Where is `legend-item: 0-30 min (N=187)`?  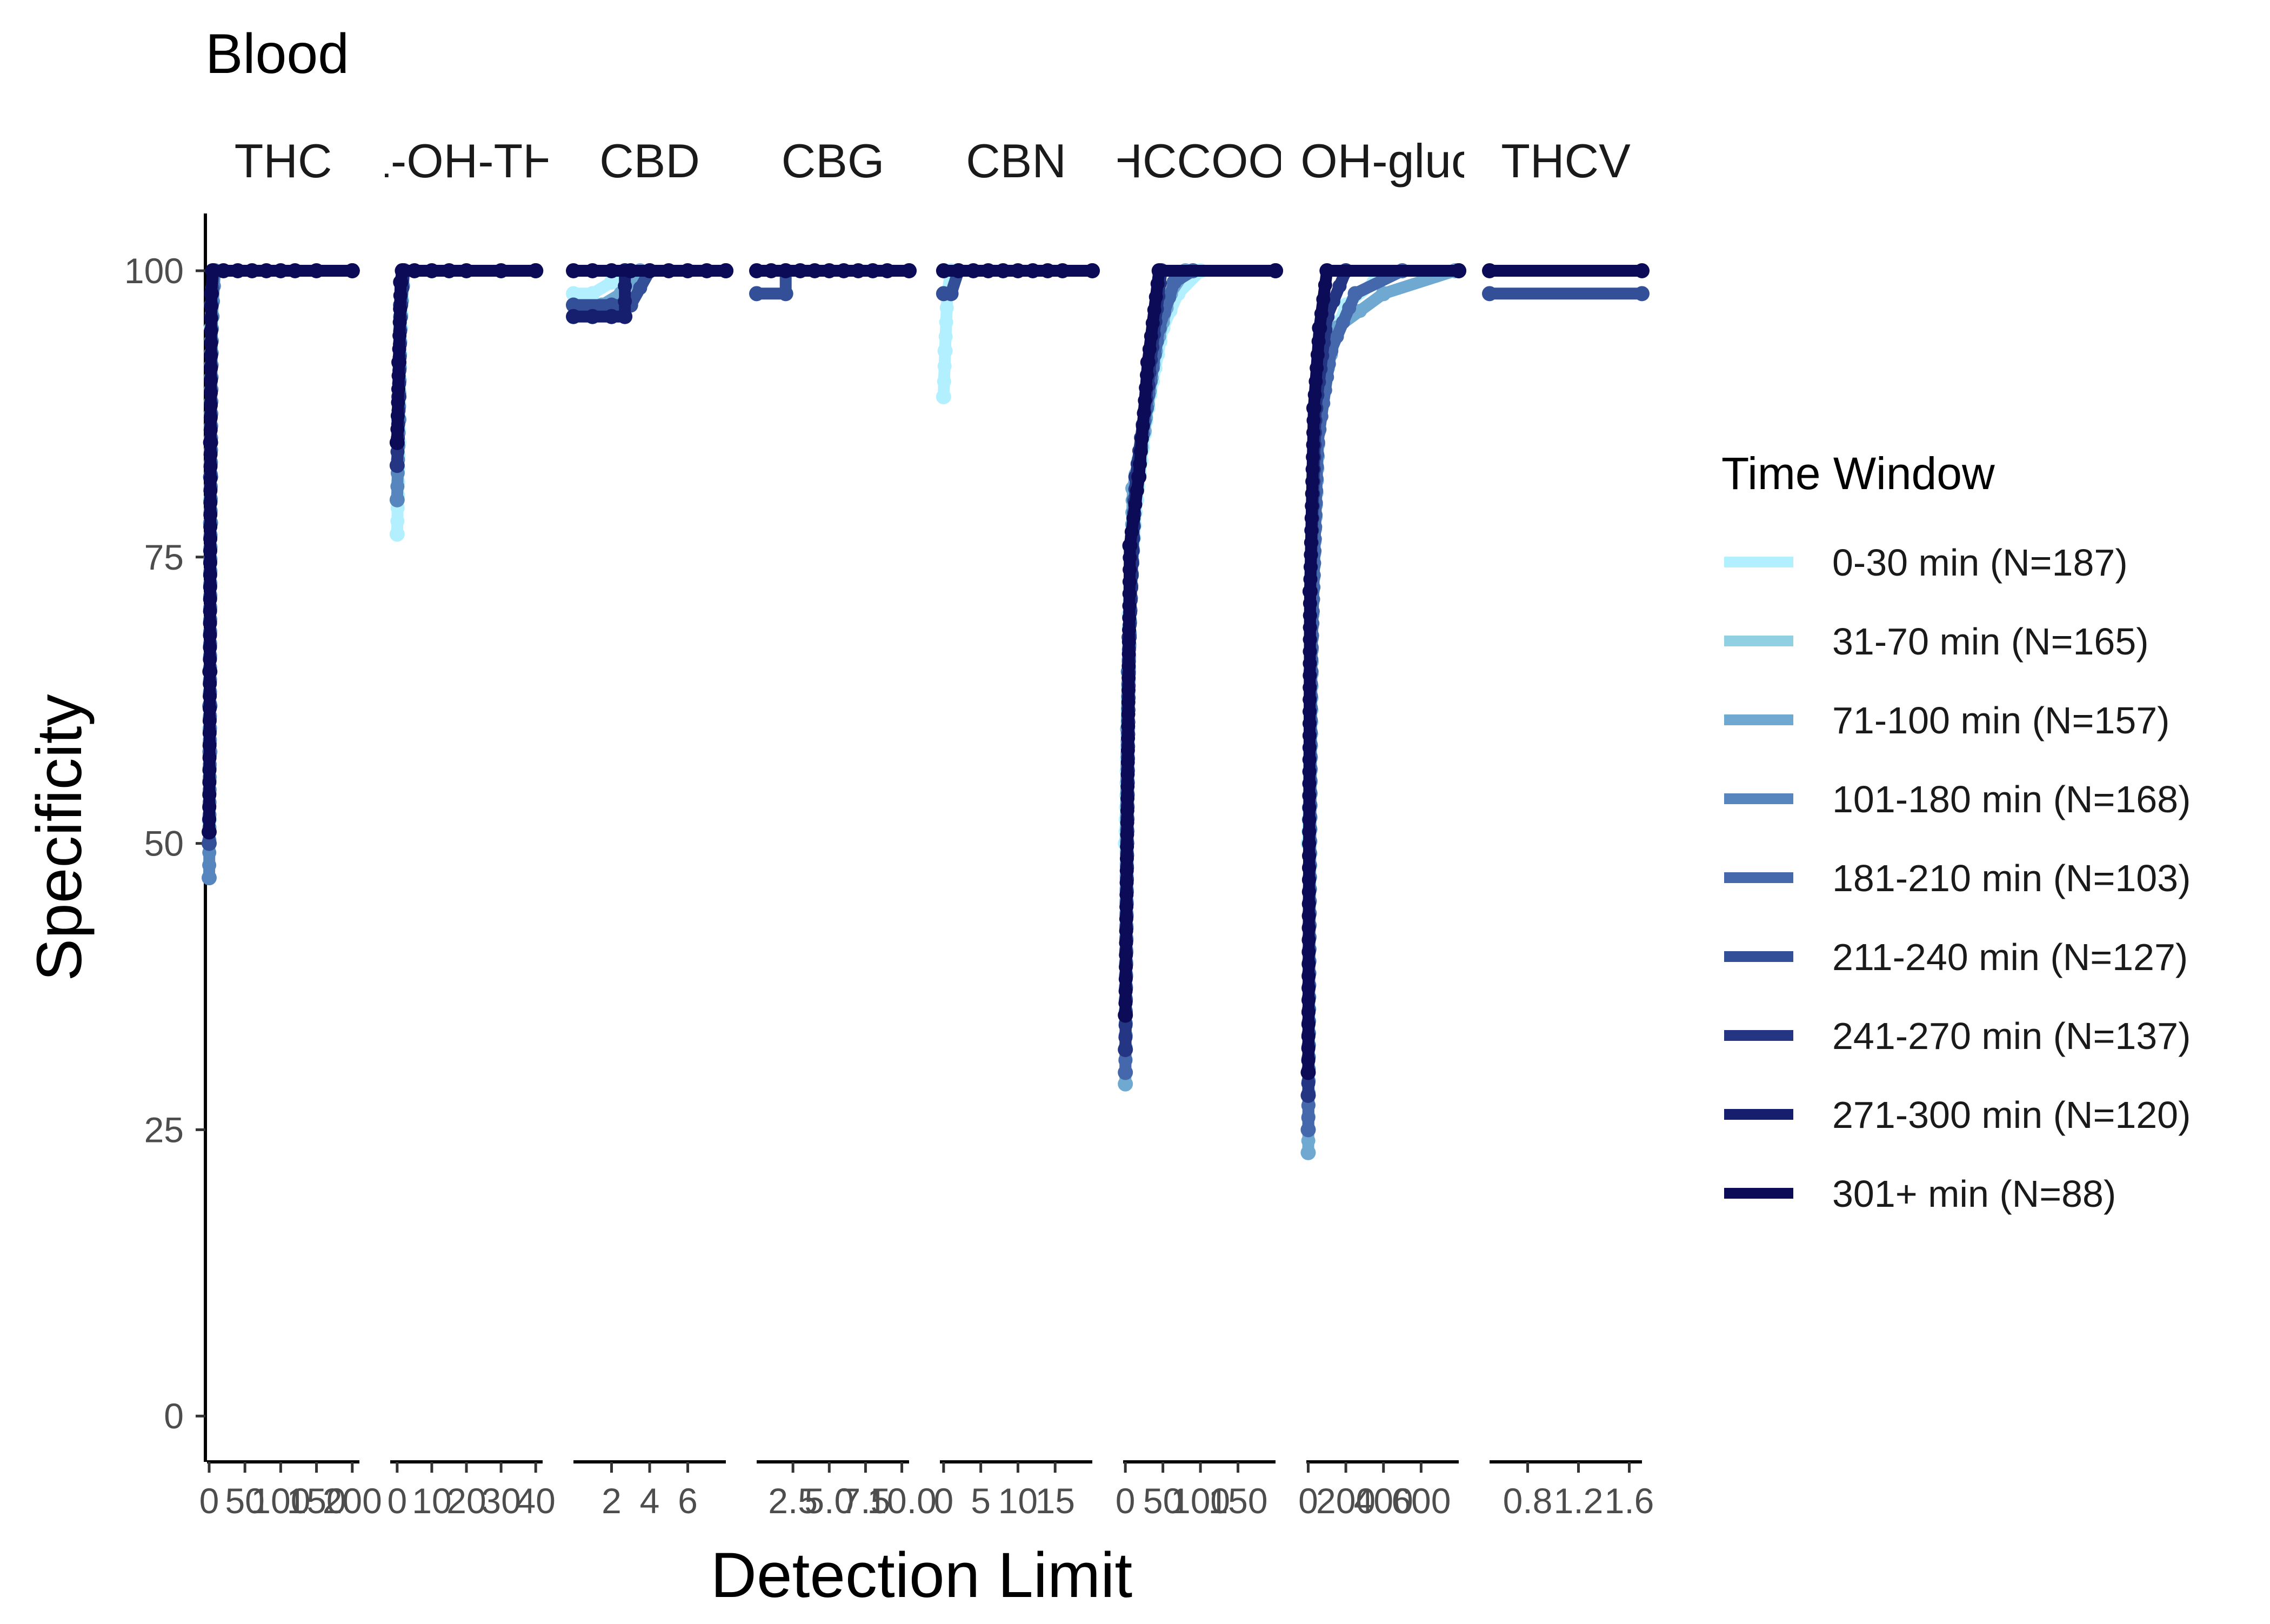 legend-item: 0-30 min (N=187) is located at coordinates (1926, 563).